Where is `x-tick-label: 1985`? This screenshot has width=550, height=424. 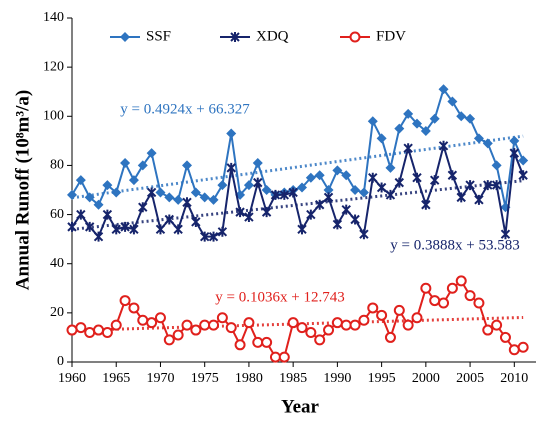 x-tick-label: 1985 is located at coordinates (293, 378).